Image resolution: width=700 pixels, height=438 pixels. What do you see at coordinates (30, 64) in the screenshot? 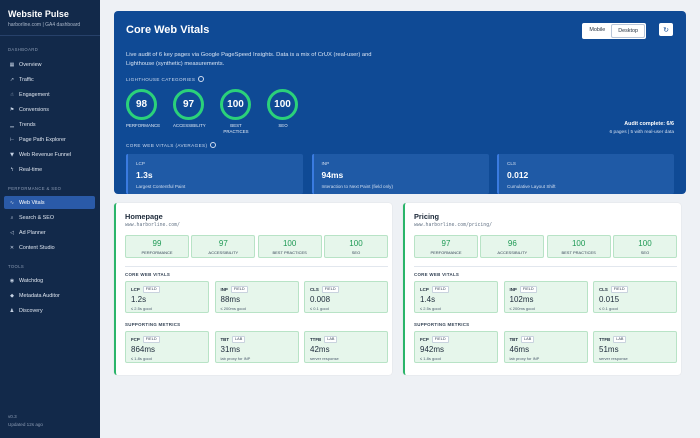
I see `sidebar-item-label: Overview` at bounding box center [30, 64].